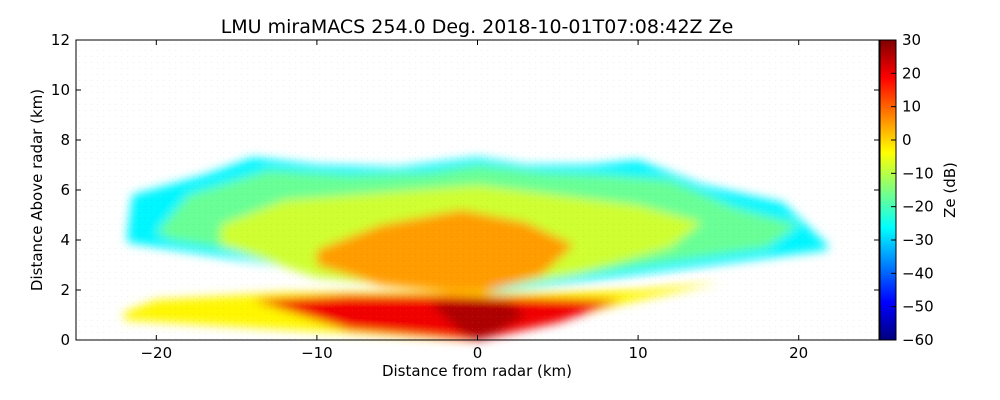  I want to click on colorbar-tick-label: 0, so click(907, 140).